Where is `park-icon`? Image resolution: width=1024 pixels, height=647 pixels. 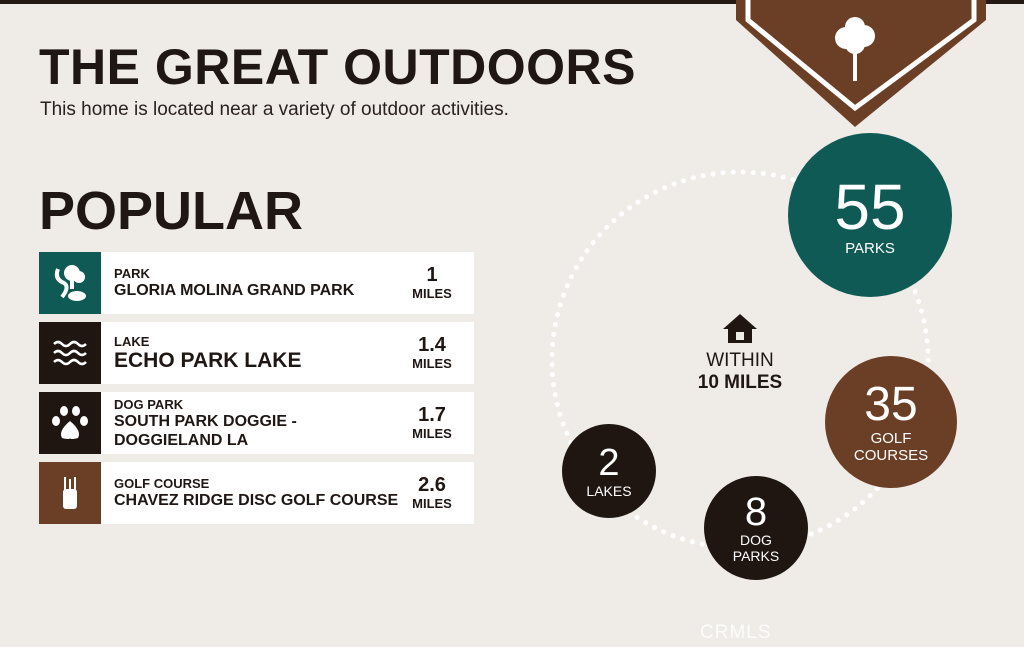
park-icon is located at coordinates (70, 283).